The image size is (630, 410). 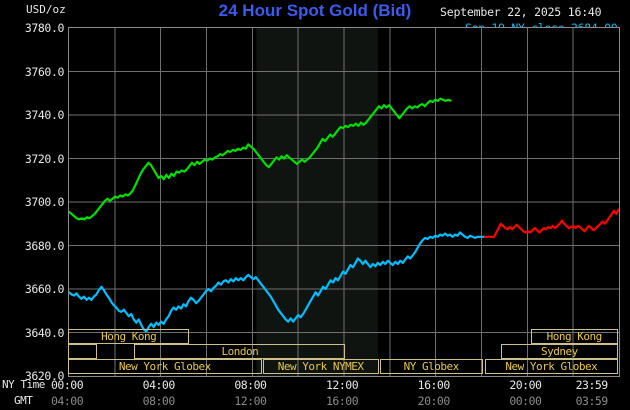 I want to click on x-tick-ny-time: 04:00, so click(x=159, y=385).